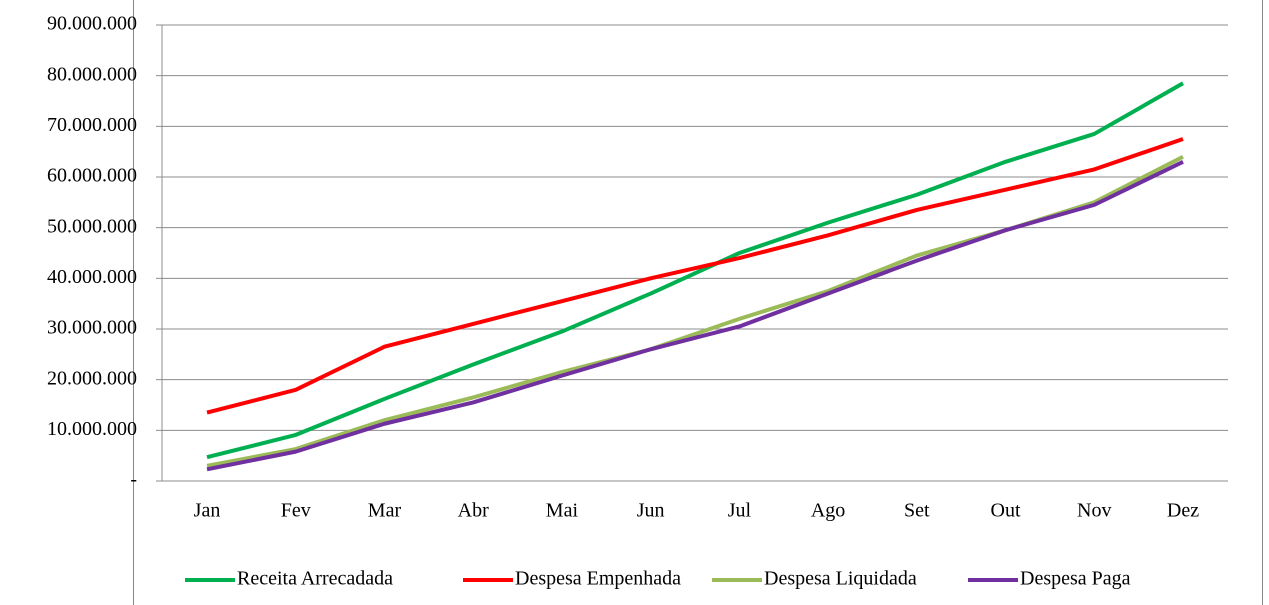 The width and height of the screenshot is (1269, 605). What do you see at coordinates (315, 579) in the screenshot?
I see `legend-label: Receita Arrecadada` at bounding box center [315, 579].